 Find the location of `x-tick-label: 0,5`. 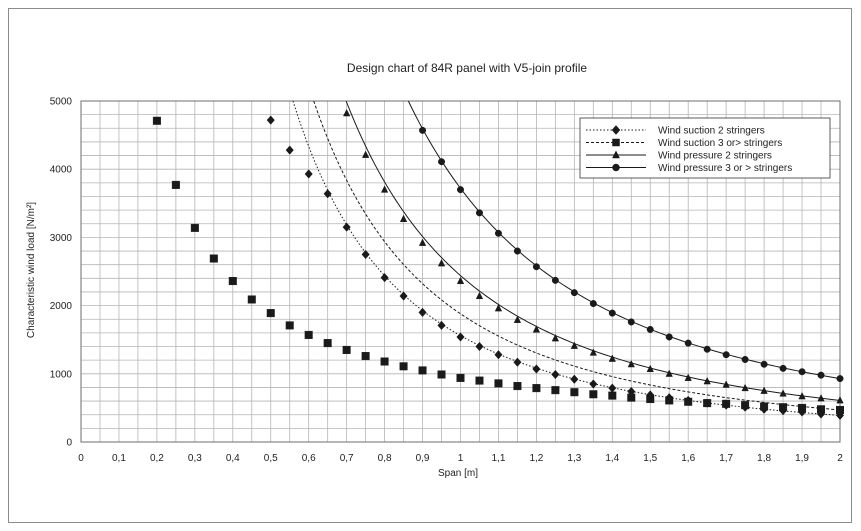

x-tick-label: 0,5 is located at coordinates (271, 458).